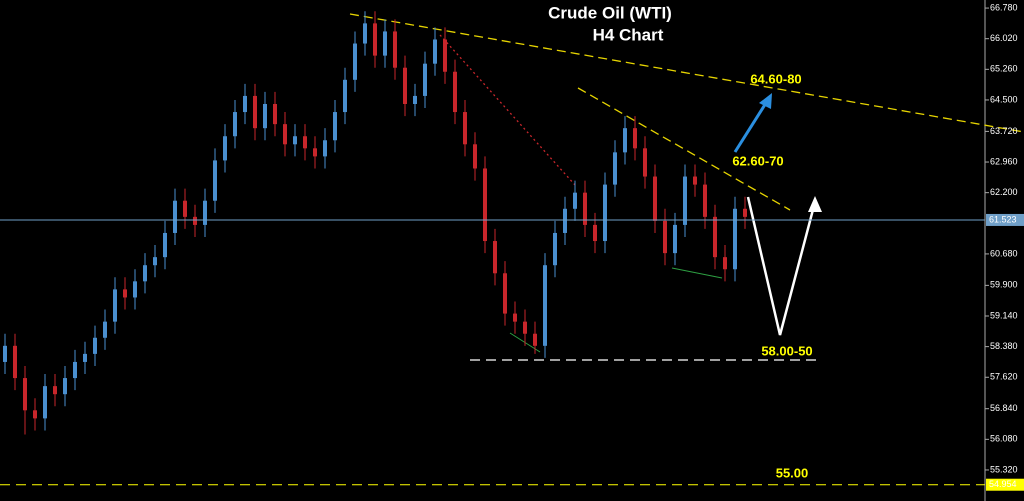 Image resolution: width=1024 pixels, height=501 pixels. I want to click on y-tick-label: 62.200, so click(1004, 192).